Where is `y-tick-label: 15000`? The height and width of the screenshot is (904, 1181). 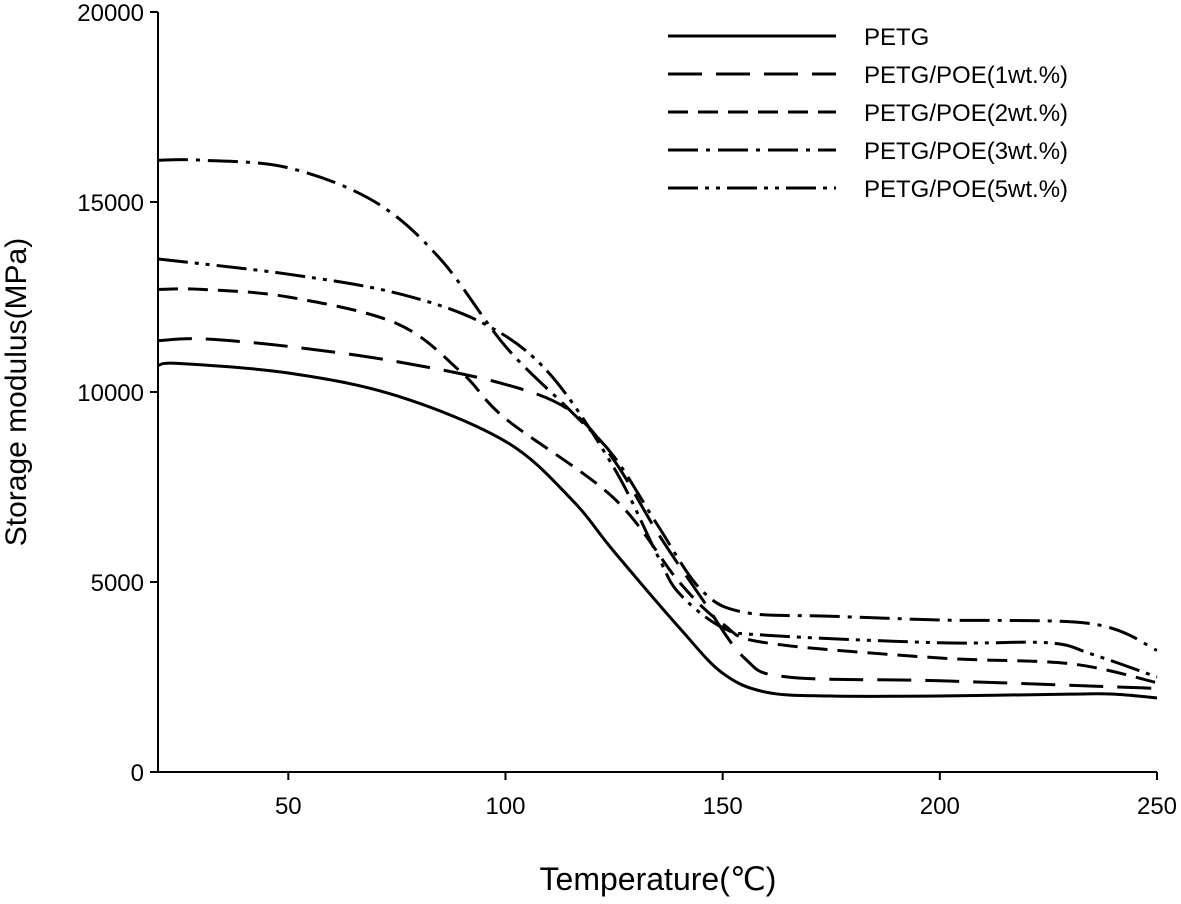 y-tick-label: 15000 is located at coordinates (110, 203).